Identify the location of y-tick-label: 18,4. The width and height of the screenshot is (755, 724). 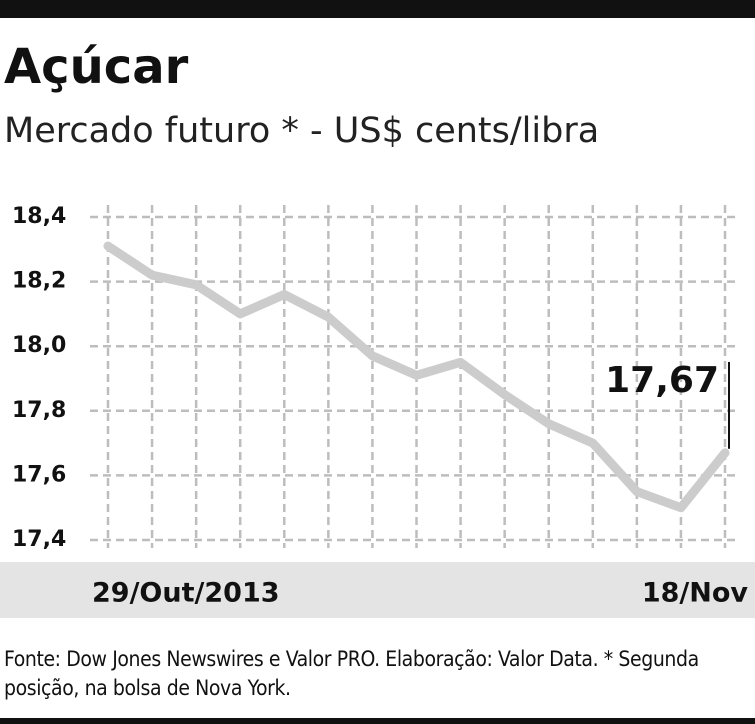
(39, 216).